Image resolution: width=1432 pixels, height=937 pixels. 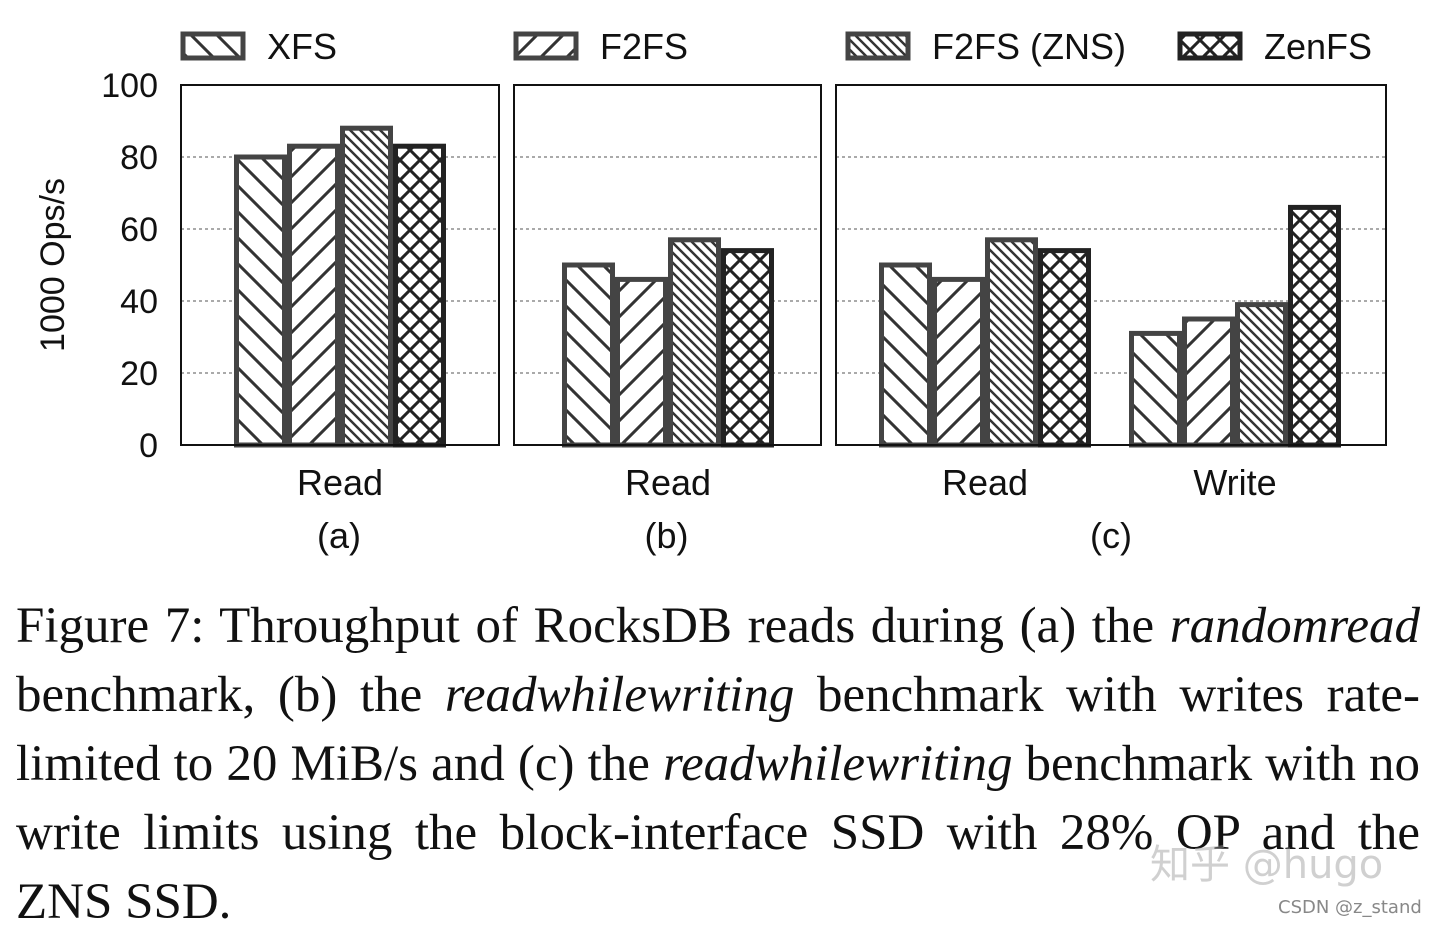 What do you see at coordinates (1267, 865) in the screenshot?
I see `zhihu-watermark: 知乎 @hugo` at bounding box center [1267, 865].